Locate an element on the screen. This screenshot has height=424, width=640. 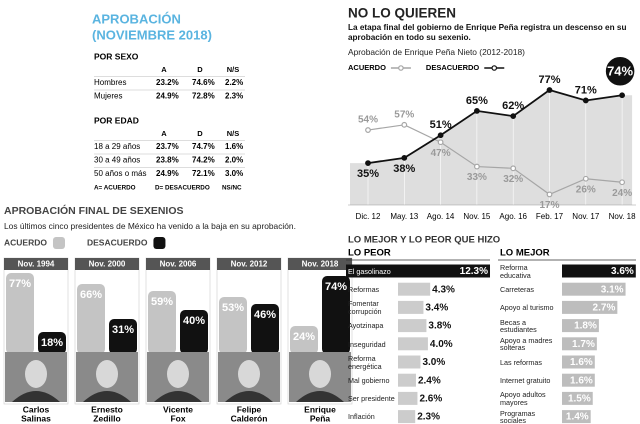
row-label: 18 a 29 años is located at coordinates (117, 146).